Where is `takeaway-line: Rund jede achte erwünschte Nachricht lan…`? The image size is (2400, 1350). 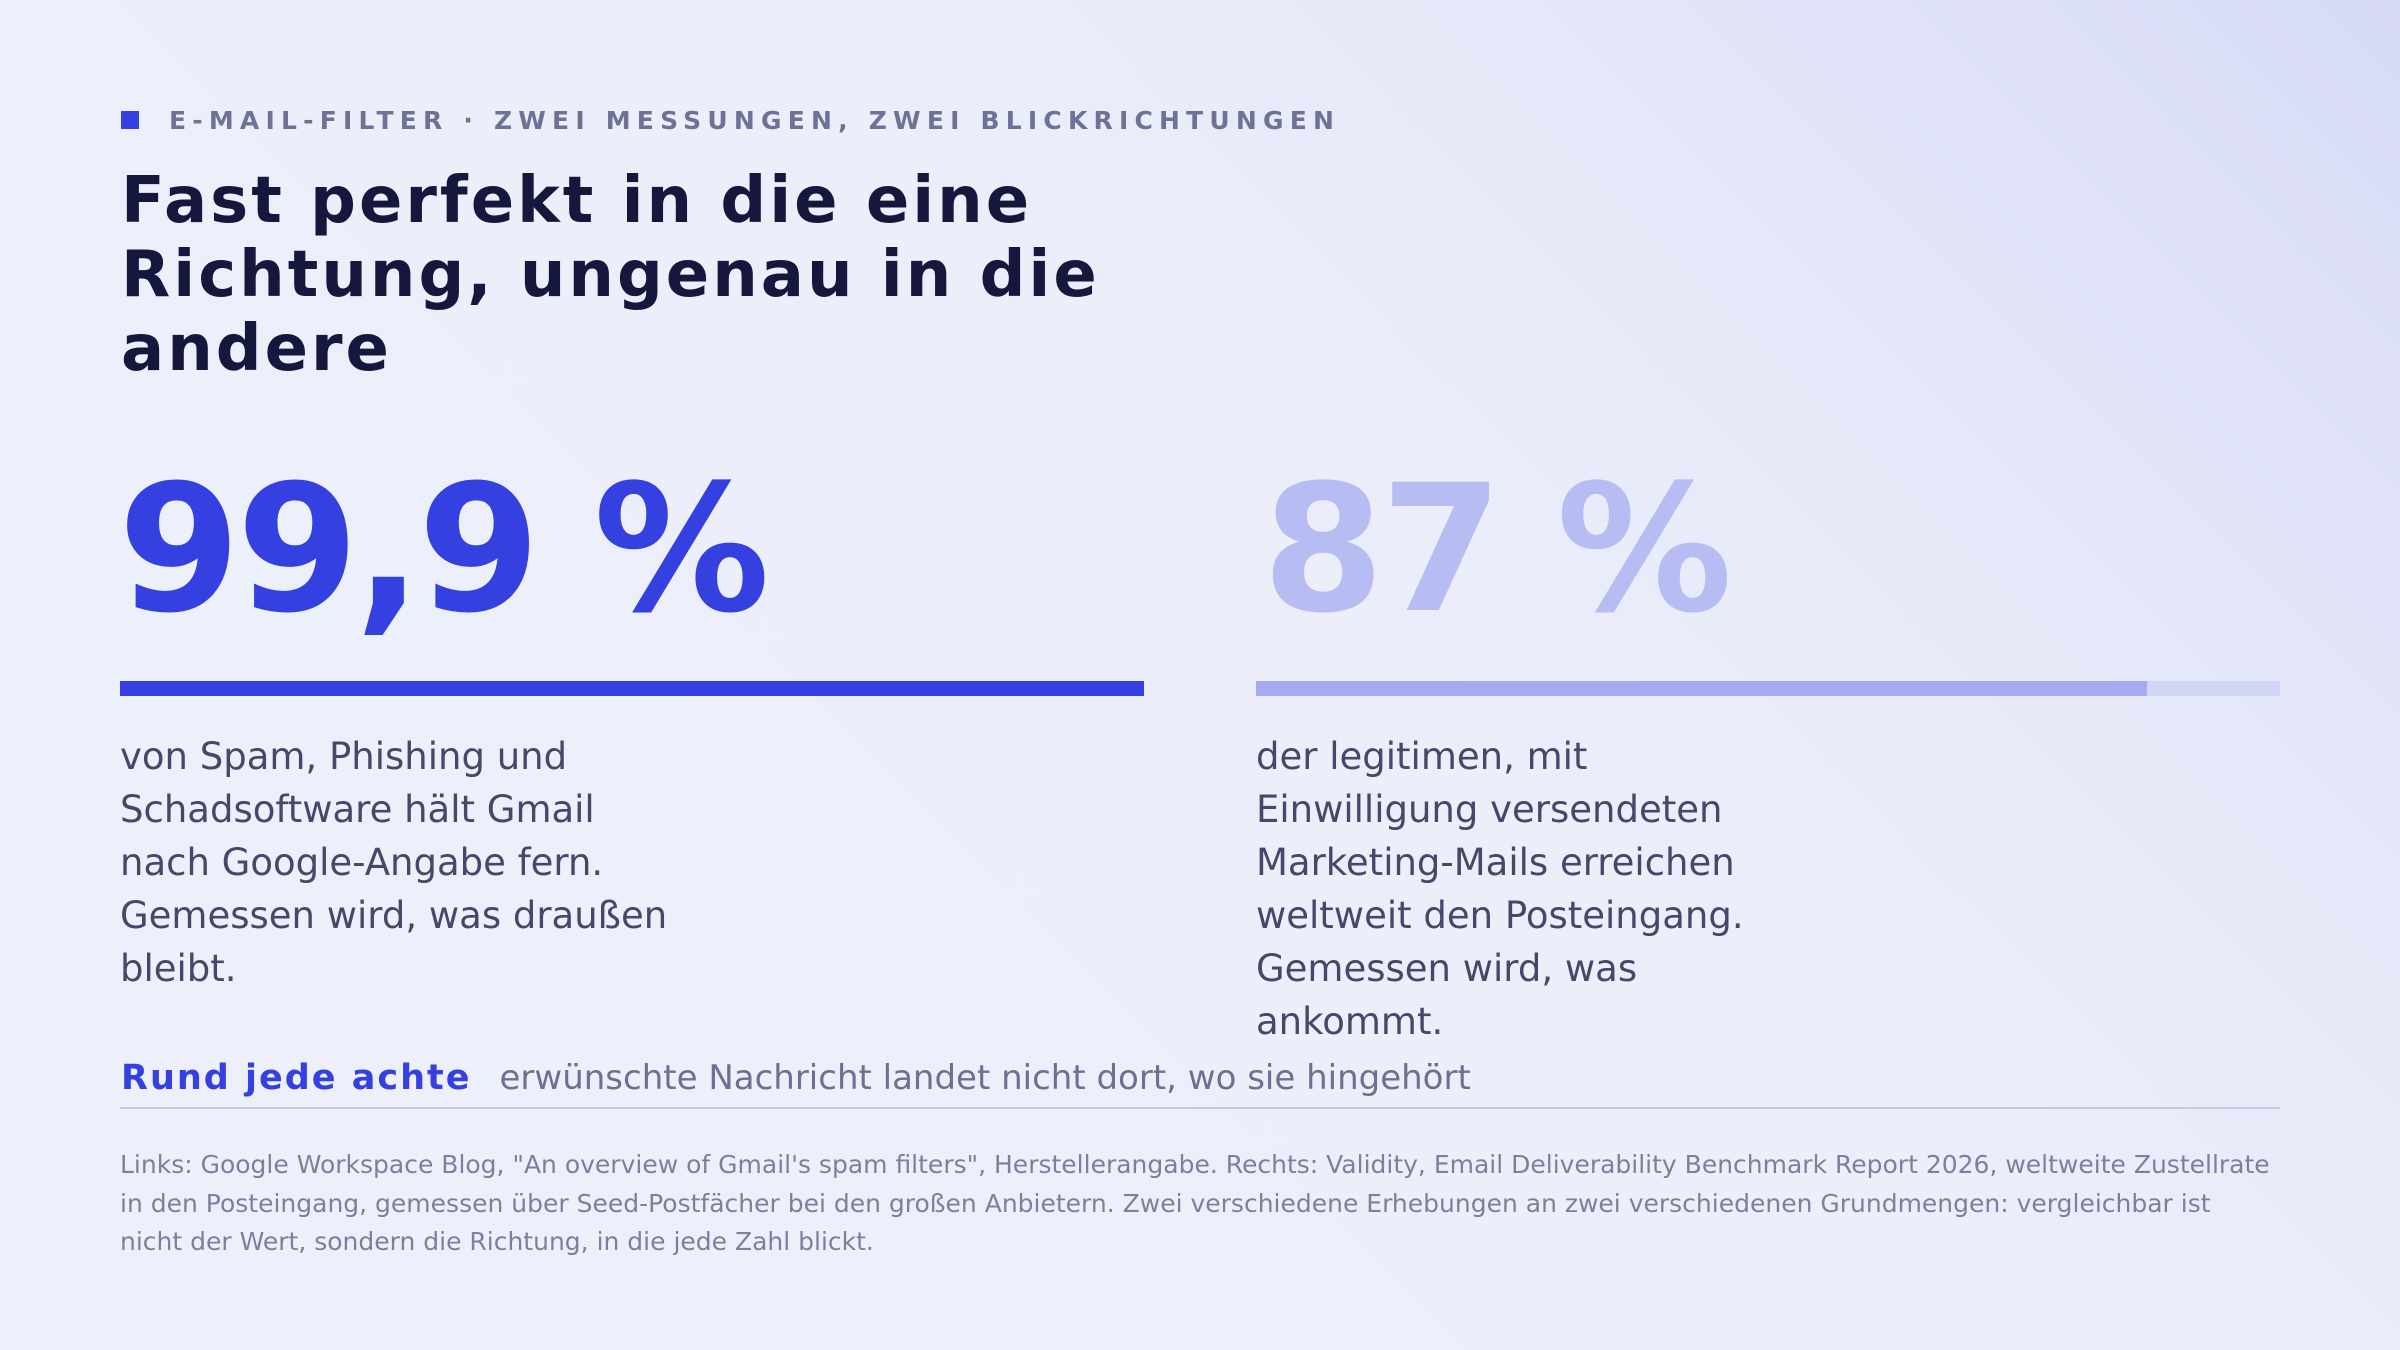
takeaway-line: Rund jede achte erwünschte Nachricht lan… is located at coordinates (796, 1078).